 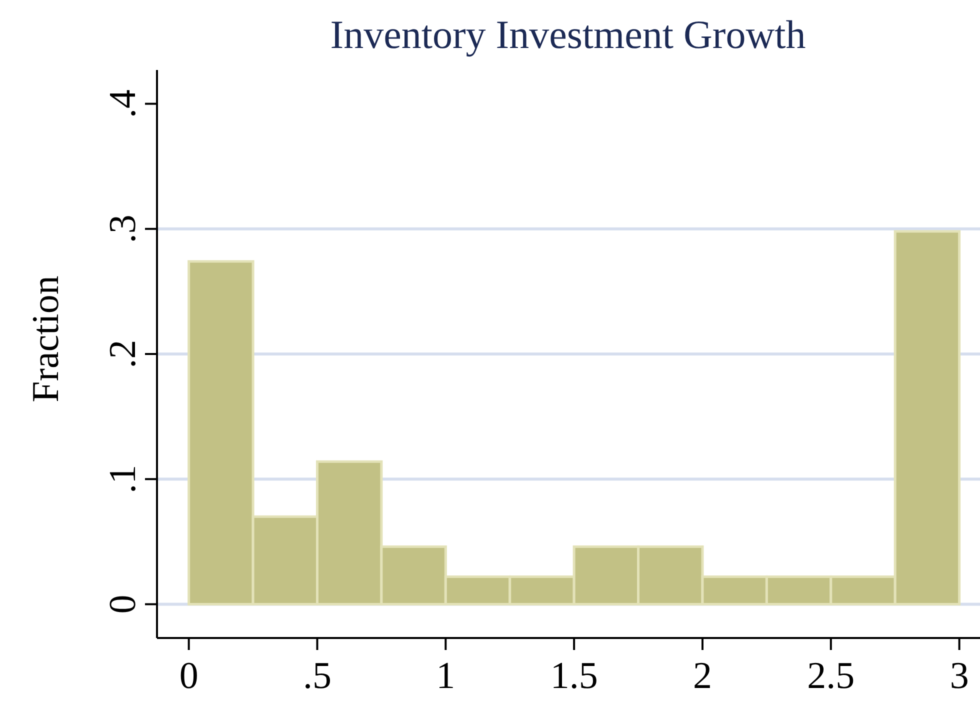 I want to click on y-tick-label: .3, so click(x=123, y=229).